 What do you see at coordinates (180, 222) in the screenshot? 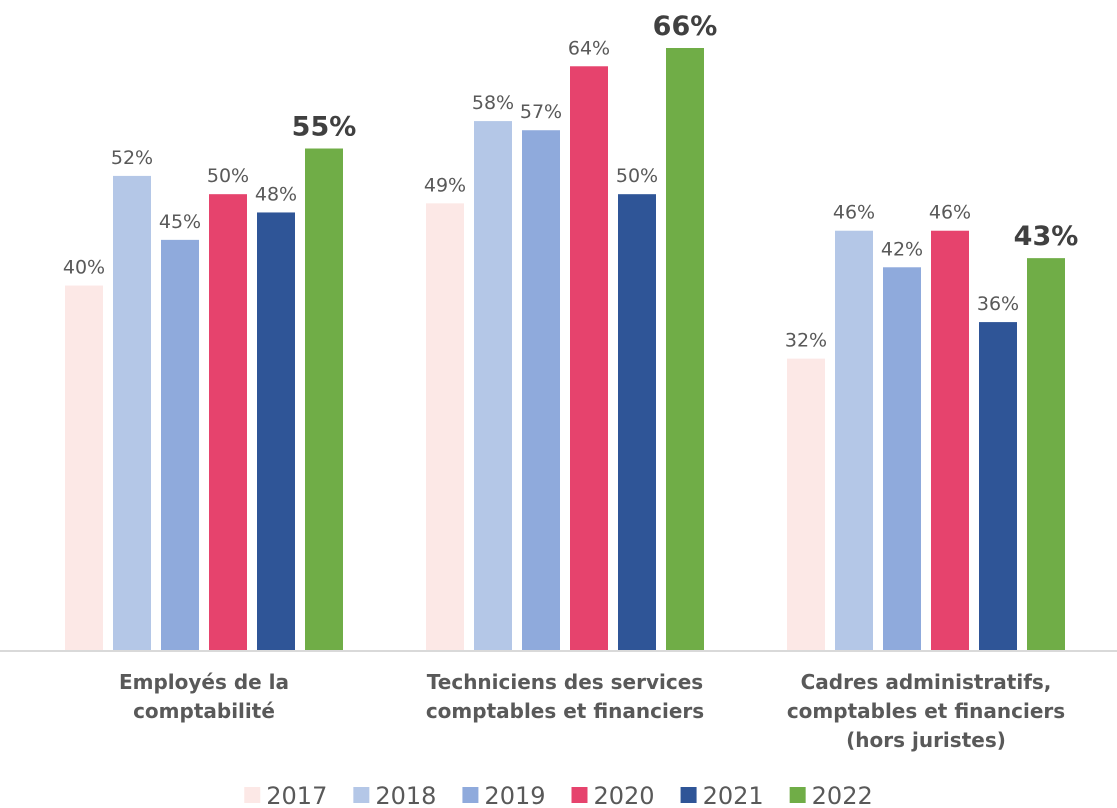
I see `value-label: 45%` at bounding box center [180, 222].